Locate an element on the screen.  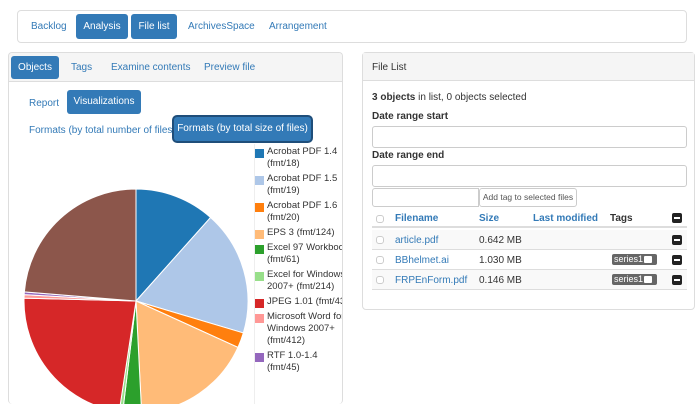
legend-item: JPEG 1.01 (fmt/43) is located at coordinates (298, 302).